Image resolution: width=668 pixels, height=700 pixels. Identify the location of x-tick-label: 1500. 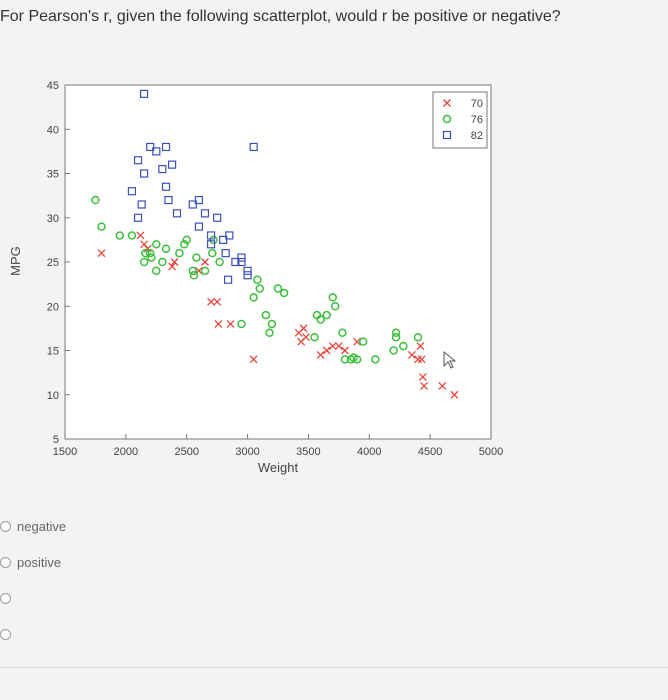
(65, 452).